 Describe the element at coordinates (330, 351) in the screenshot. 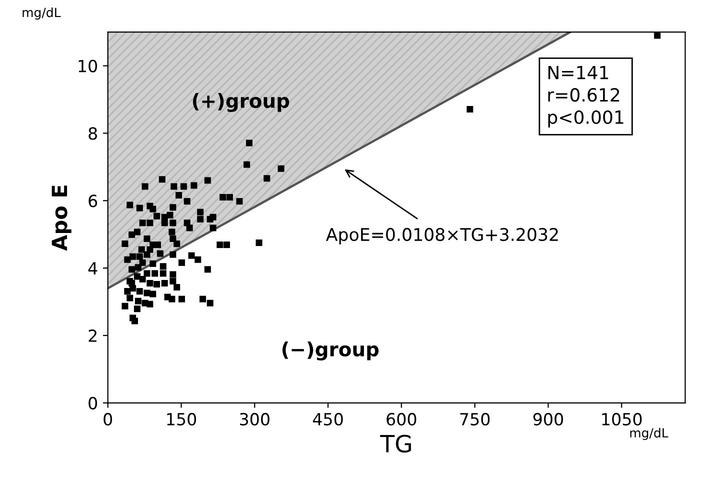

I see `annotation: (−)group` at that location.